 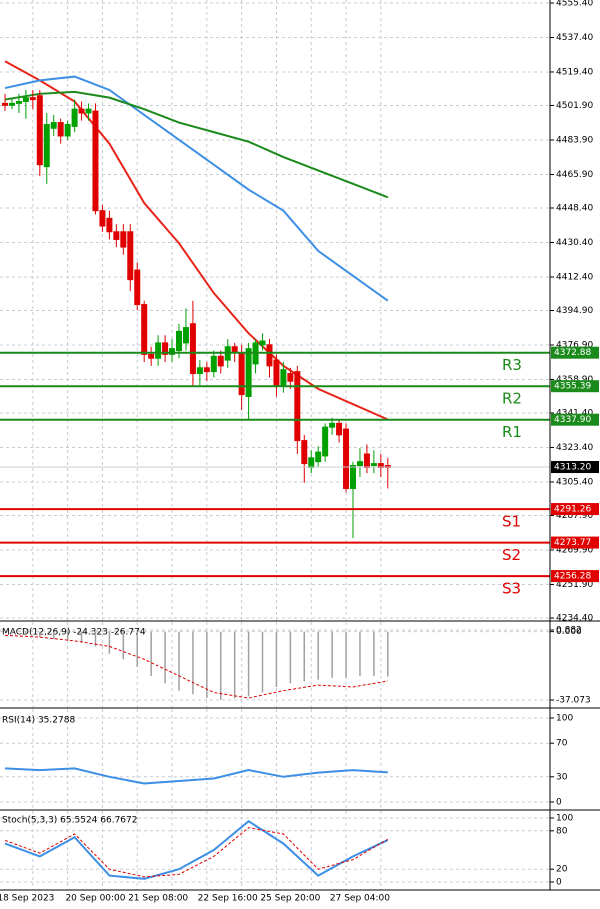 I want to click on level-name: R3, so click(x=512, y=365).